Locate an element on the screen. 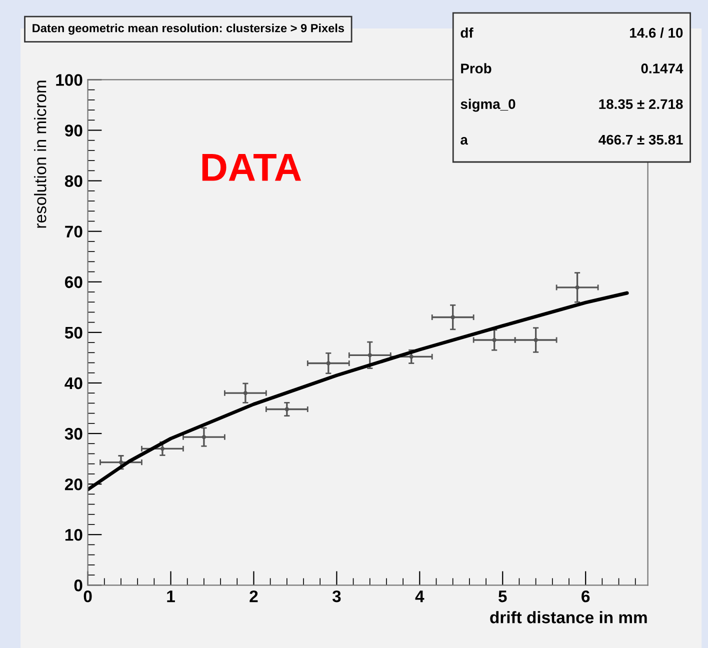  y-tick-label: 60 is located at coordinates (73, 282).